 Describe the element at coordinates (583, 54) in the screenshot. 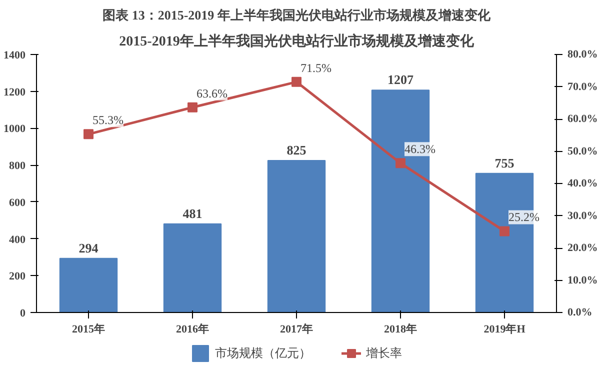

I see `y2-tick-label: 80.0%` at that location.